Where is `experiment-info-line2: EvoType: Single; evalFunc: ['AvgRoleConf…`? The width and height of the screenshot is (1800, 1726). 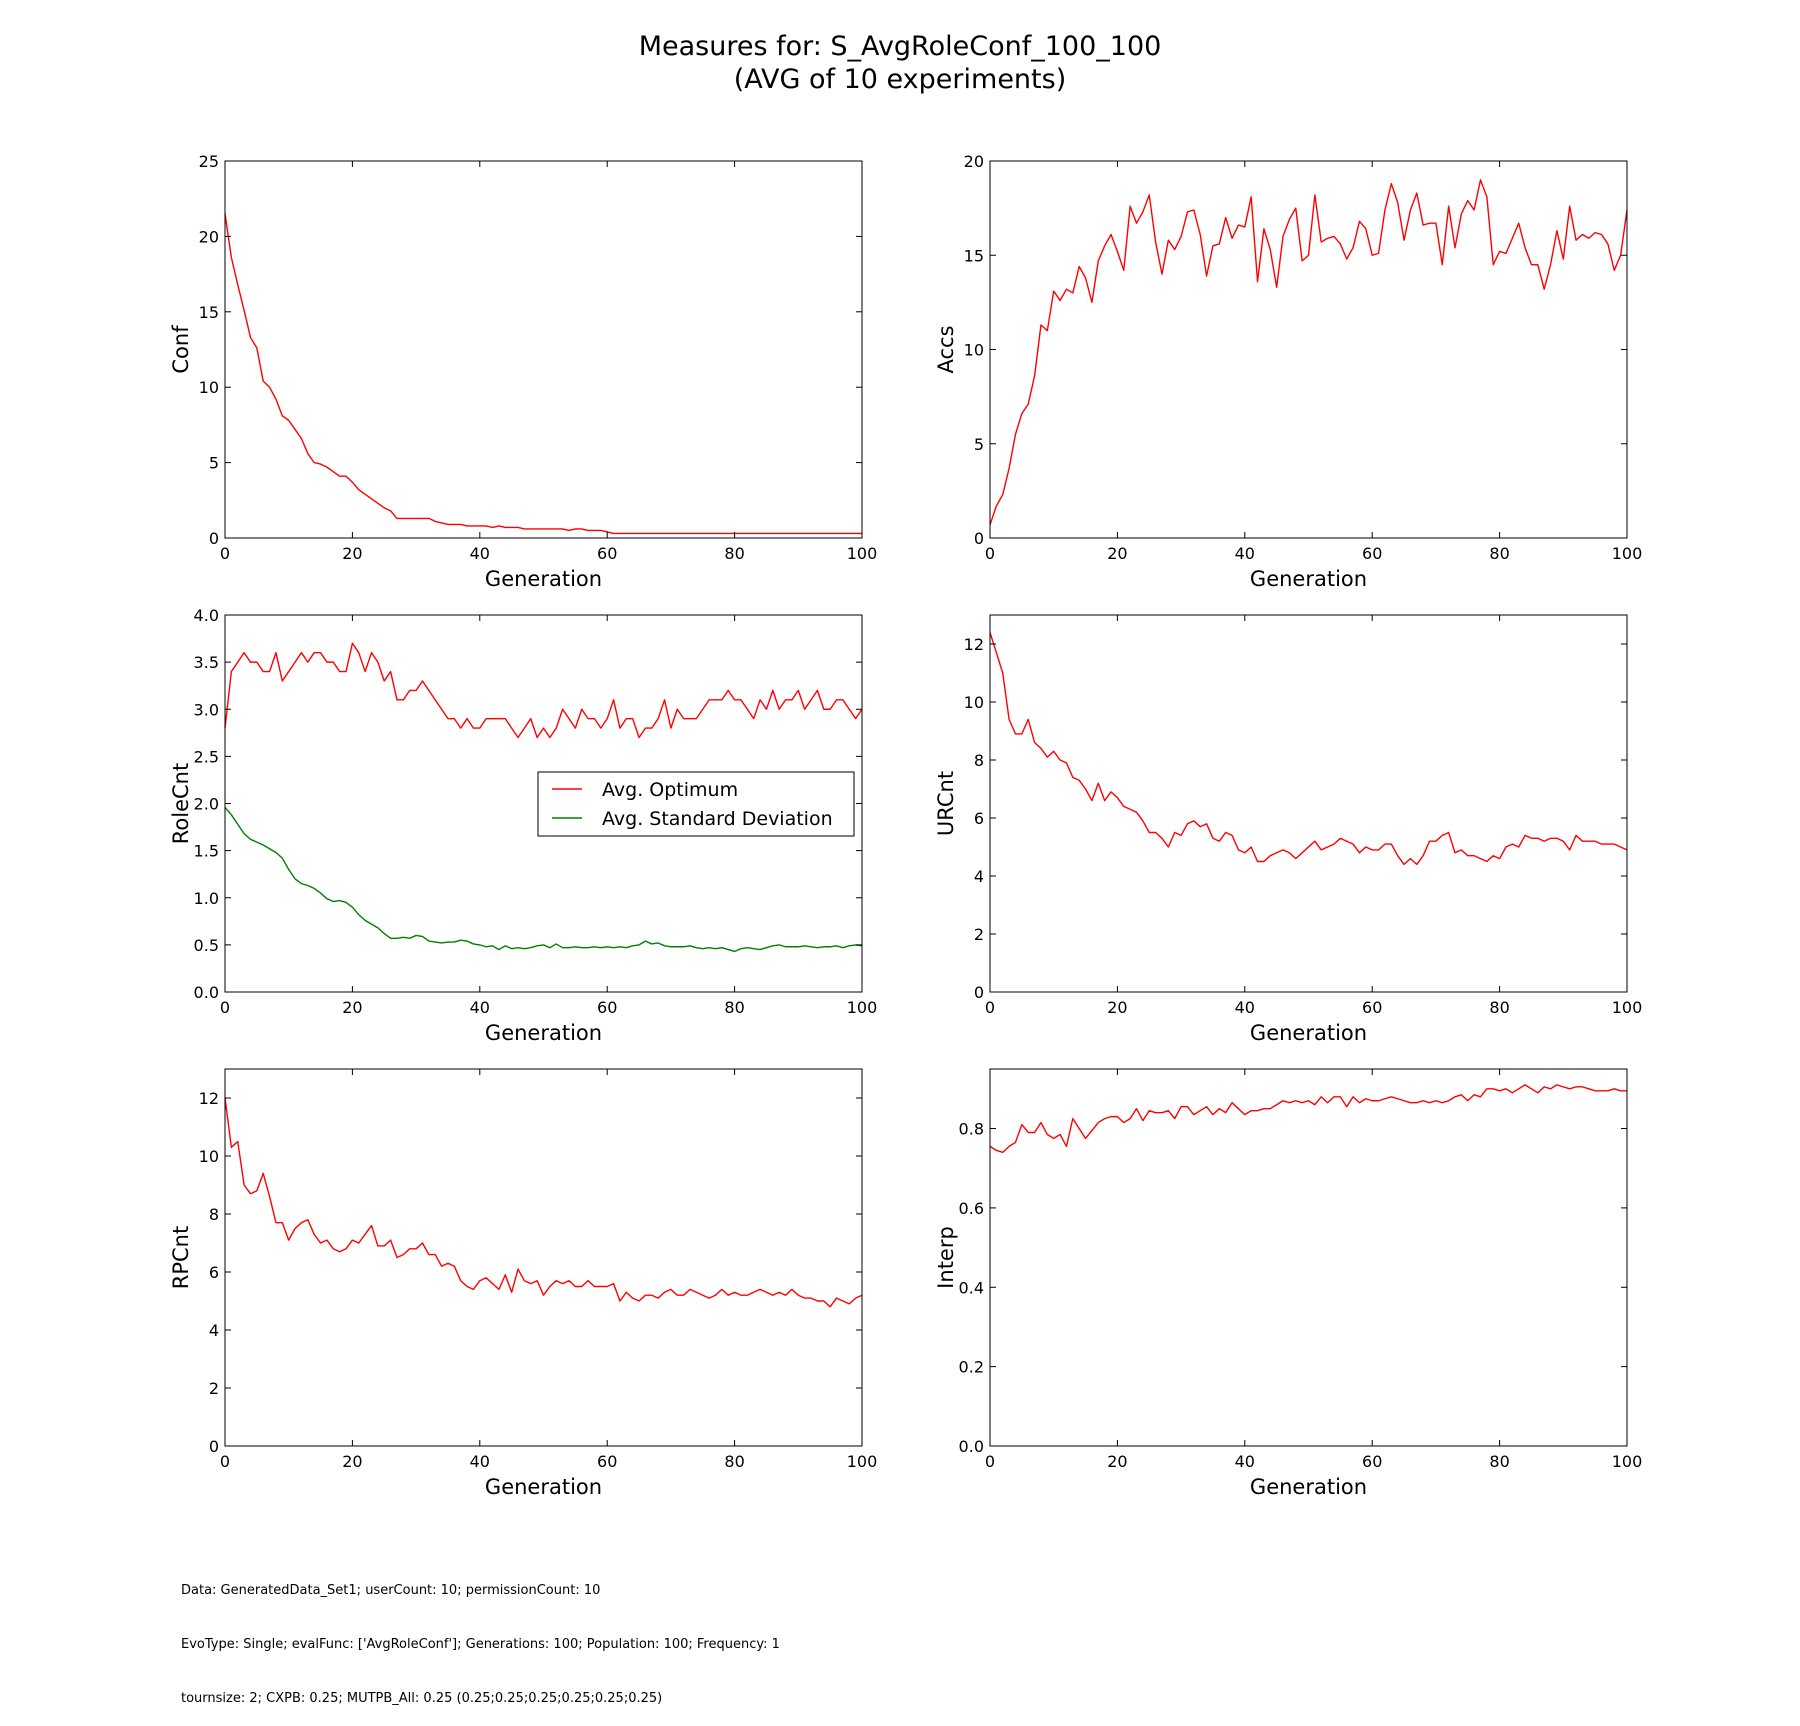 experiment-info-line2: EvoType: Single; evalFunc: ['AvgRoleConf… is located at coordinates (480, 1644).